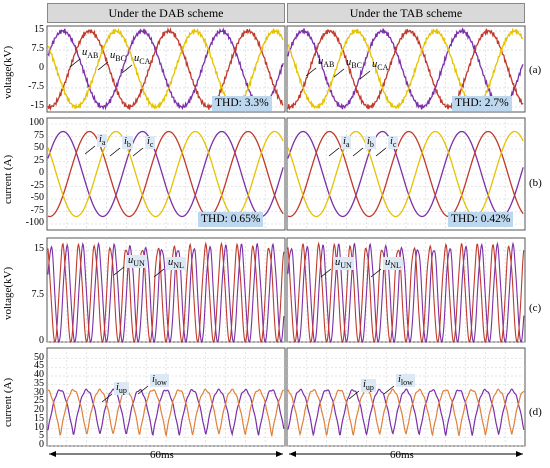 This screenshot has width=550, height=468. I want to click on y-tick-label: -100, so click(34, 222).